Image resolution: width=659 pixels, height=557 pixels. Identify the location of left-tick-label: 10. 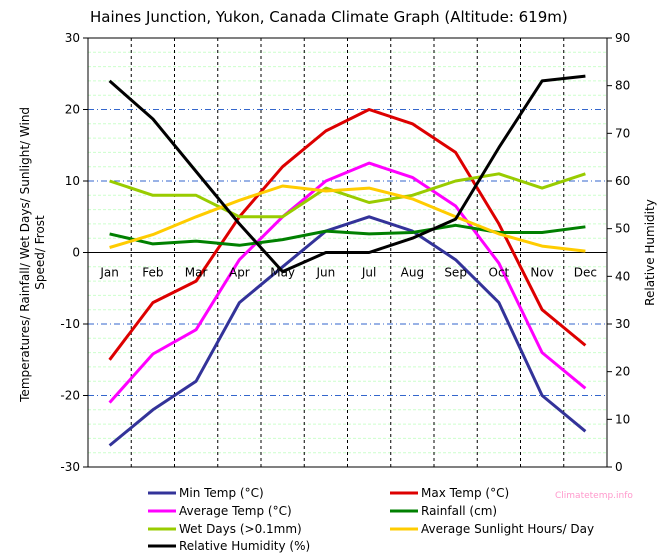
(72, 181).